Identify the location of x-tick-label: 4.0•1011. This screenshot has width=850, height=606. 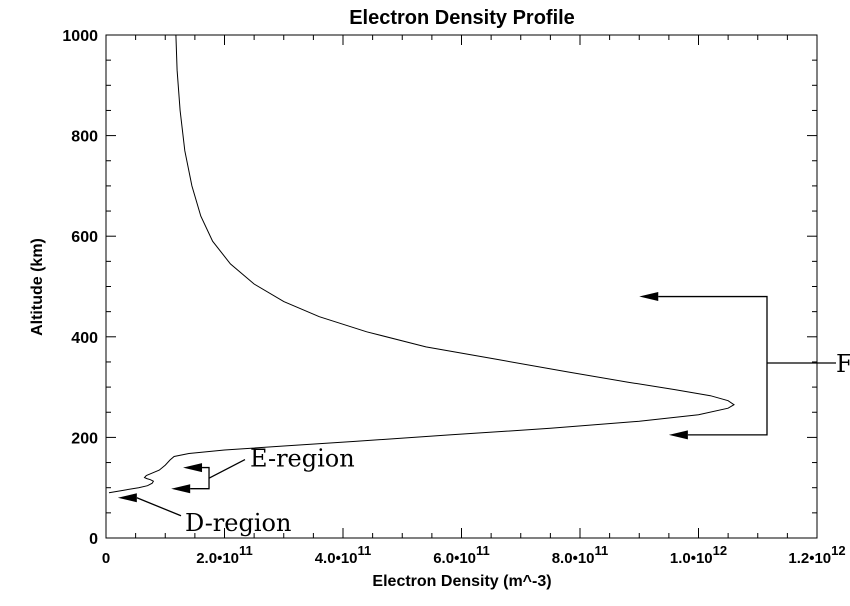
(343, 555).